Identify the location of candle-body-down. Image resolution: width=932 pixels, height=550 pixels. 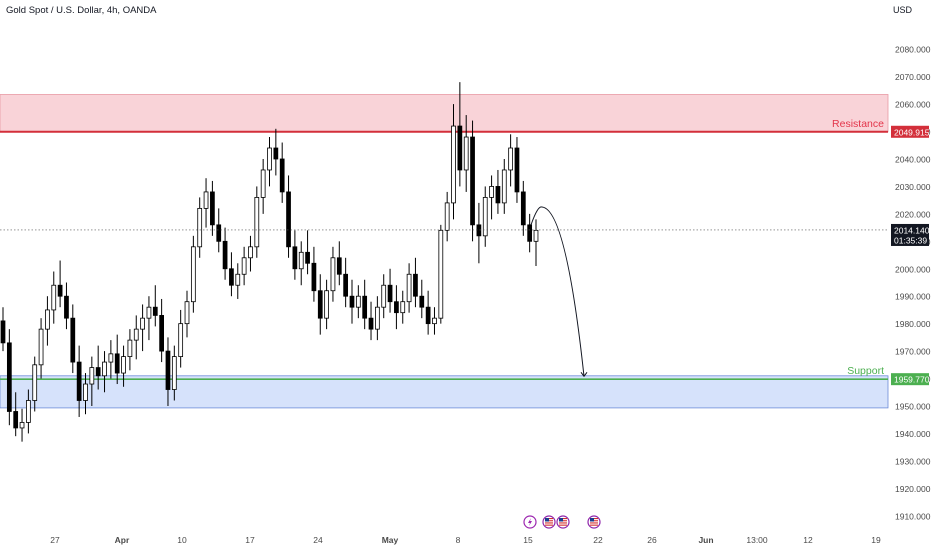
(288, 219).